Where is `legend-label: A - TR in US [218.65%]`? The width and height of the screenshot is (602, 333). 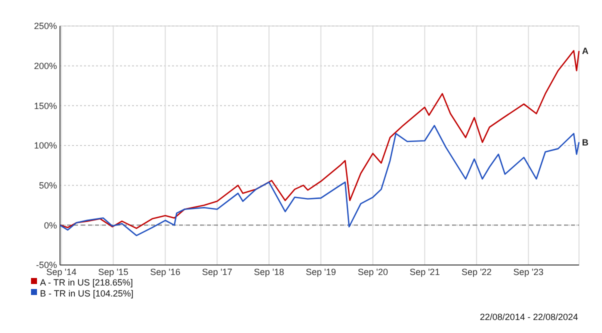
legend-label: A - TR in US [218.65%] is located at coordinates (86, 283).